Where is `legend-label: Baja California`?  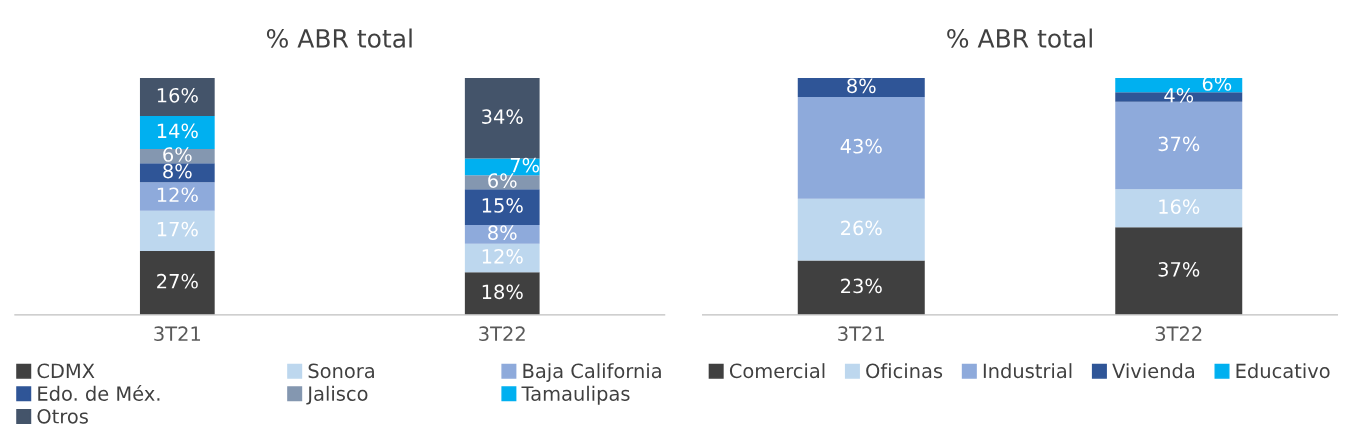
legend-label: Baja California is located at coordinates (592, 372).